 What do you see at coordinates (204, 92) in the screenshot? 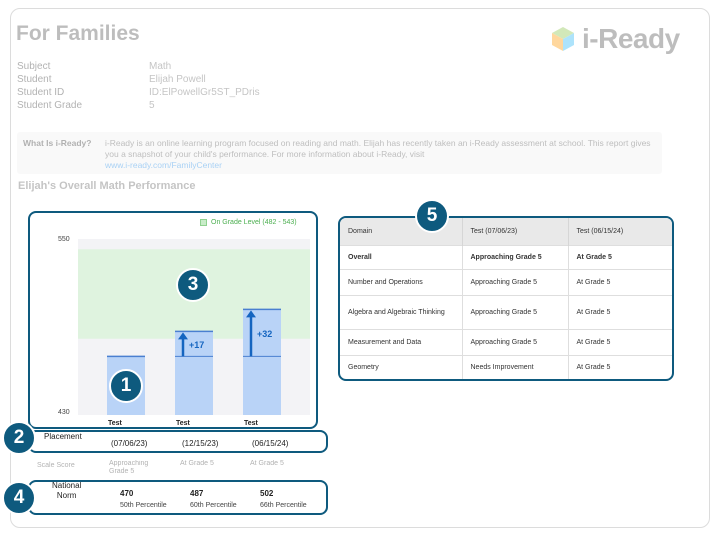
I see `info-value: ID:ElPowellGr5ST_PDris` at bounding box center [204, 92].